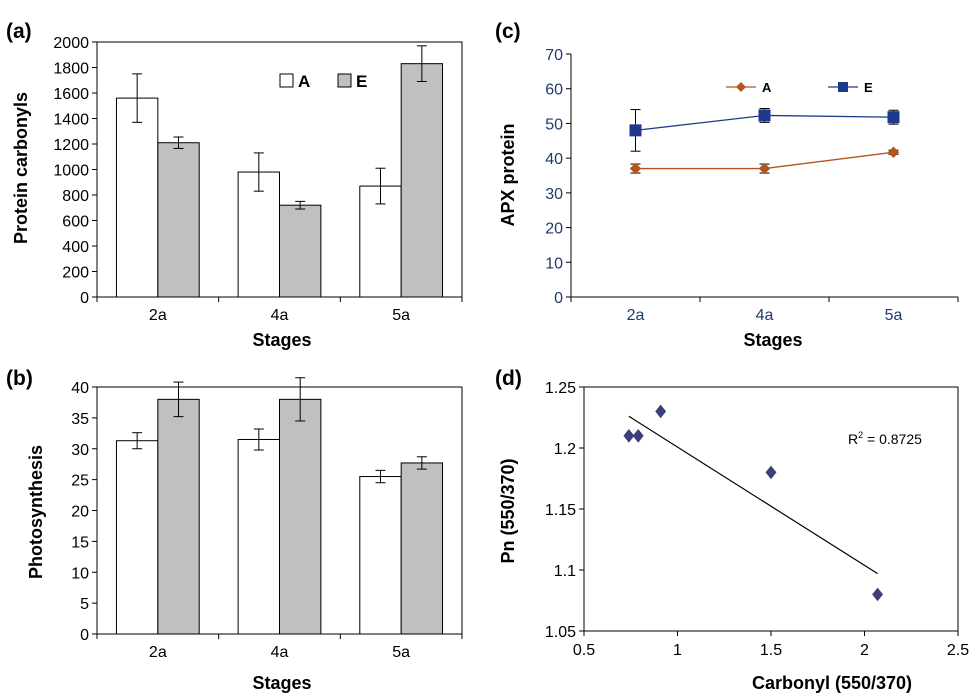 This screenshot has height=694, width=972. I want to click on y-axis-label: Protein carbonyls, so click(21, 168).